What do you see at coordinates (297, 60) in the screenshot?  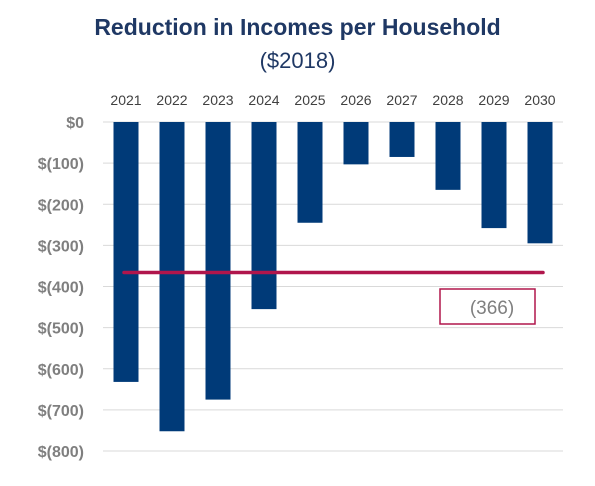 I see `chart-subtitle: ($2018)` at bounding box center [297, 60].